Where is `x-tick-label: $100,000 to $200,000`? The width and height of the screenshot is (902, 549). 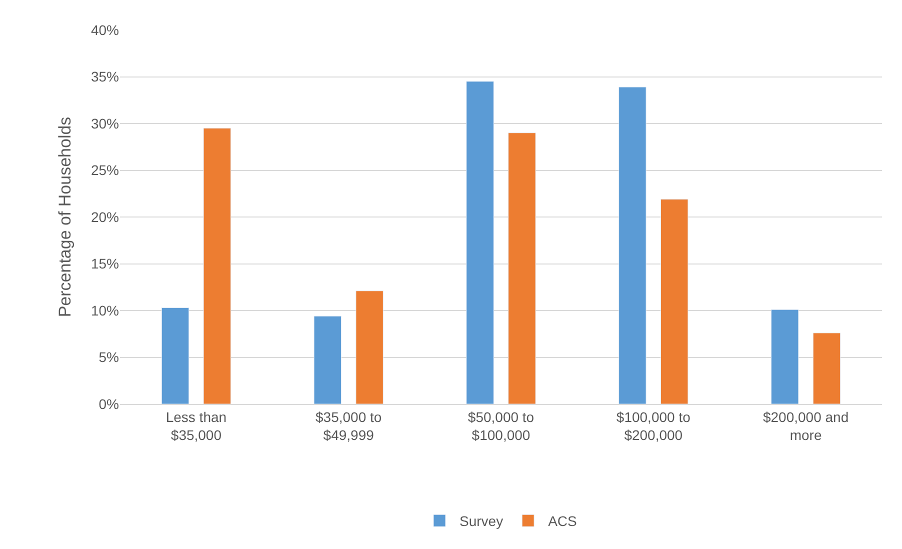
x-tick-label: $100,000 to $200,000 is located at coordinates (653, 425).